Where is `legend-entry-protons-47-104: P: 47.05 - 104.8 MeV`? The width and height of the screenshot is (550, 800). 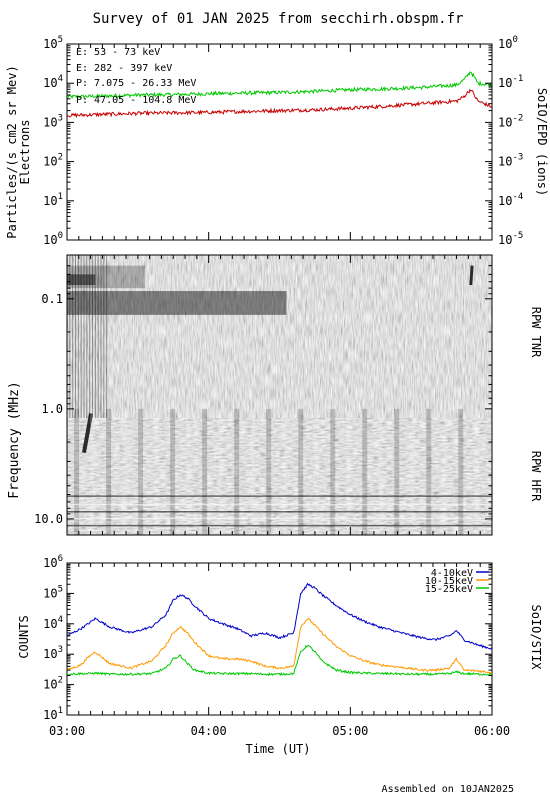
legend-entry-protons-47-104: P: 47.05 - 104.8 MeV is located at coordinates (136, 100).